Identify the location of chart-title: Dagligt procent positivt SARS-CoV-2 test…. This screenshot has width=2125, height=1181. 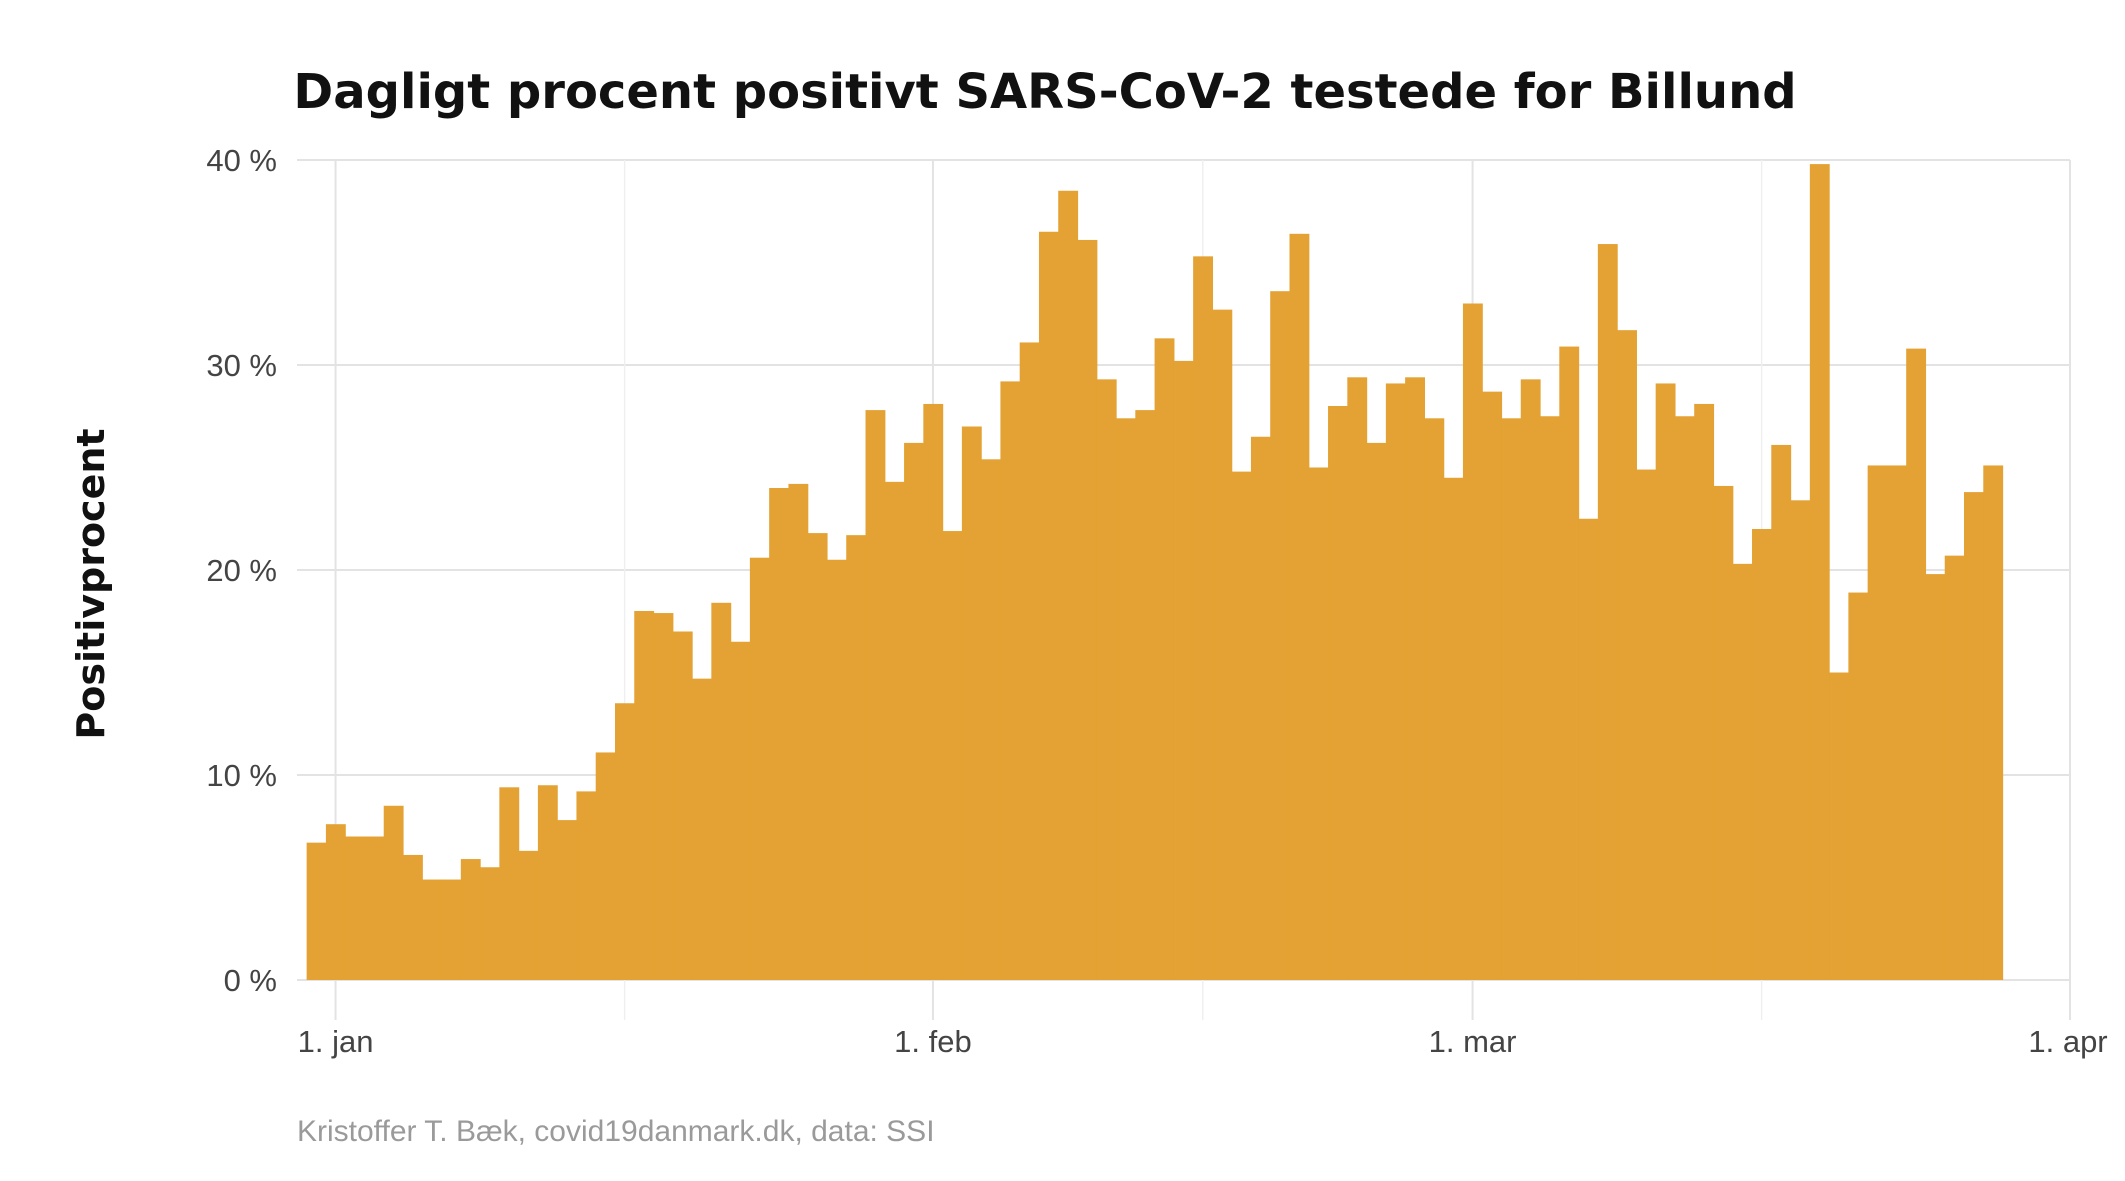
(1044, 92).